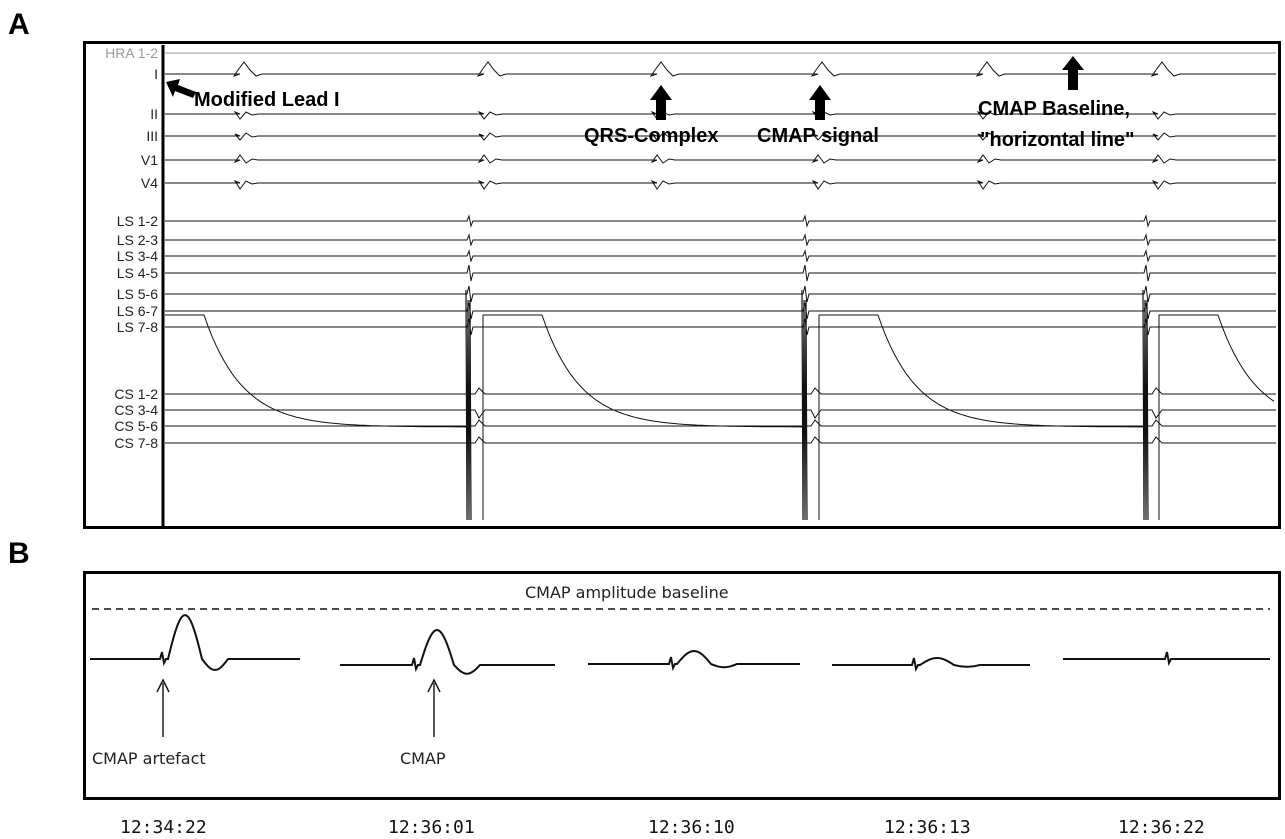  What do you see at coordinates (152, 136) in the screenshot?
I see `lead-label: III` at bounding box center [152, 136].